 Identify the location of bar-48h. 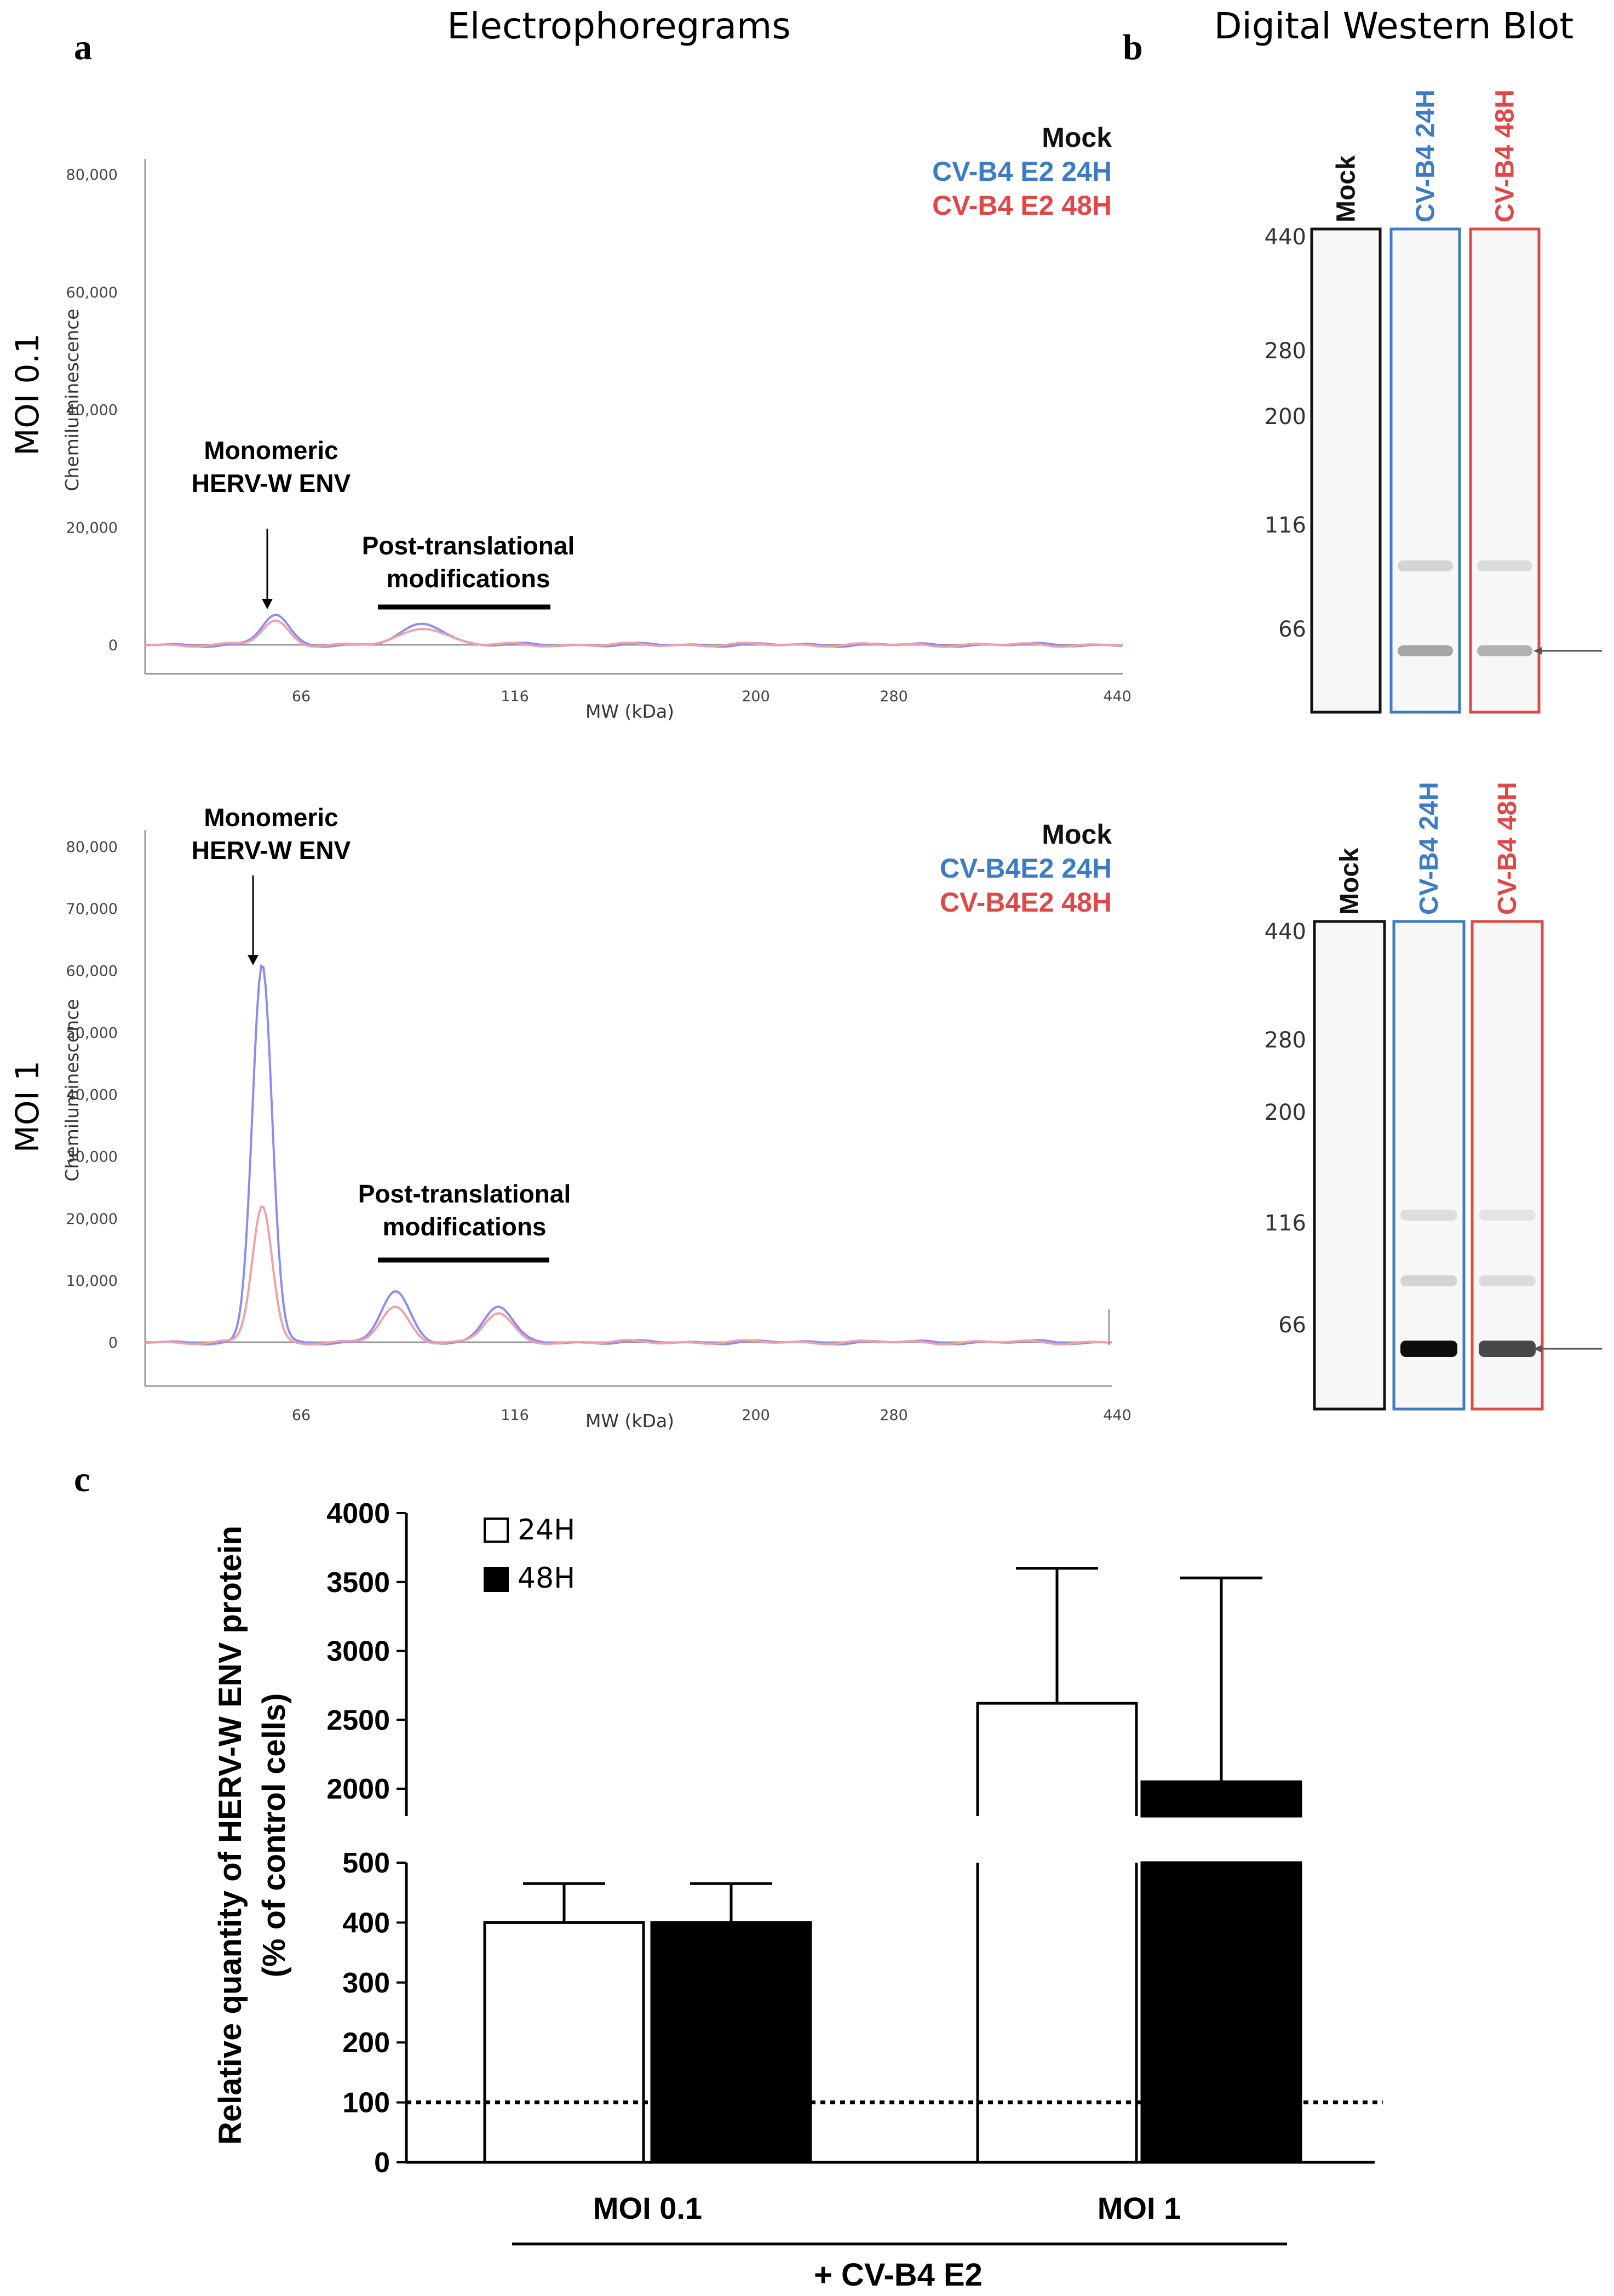
(731, 2042).